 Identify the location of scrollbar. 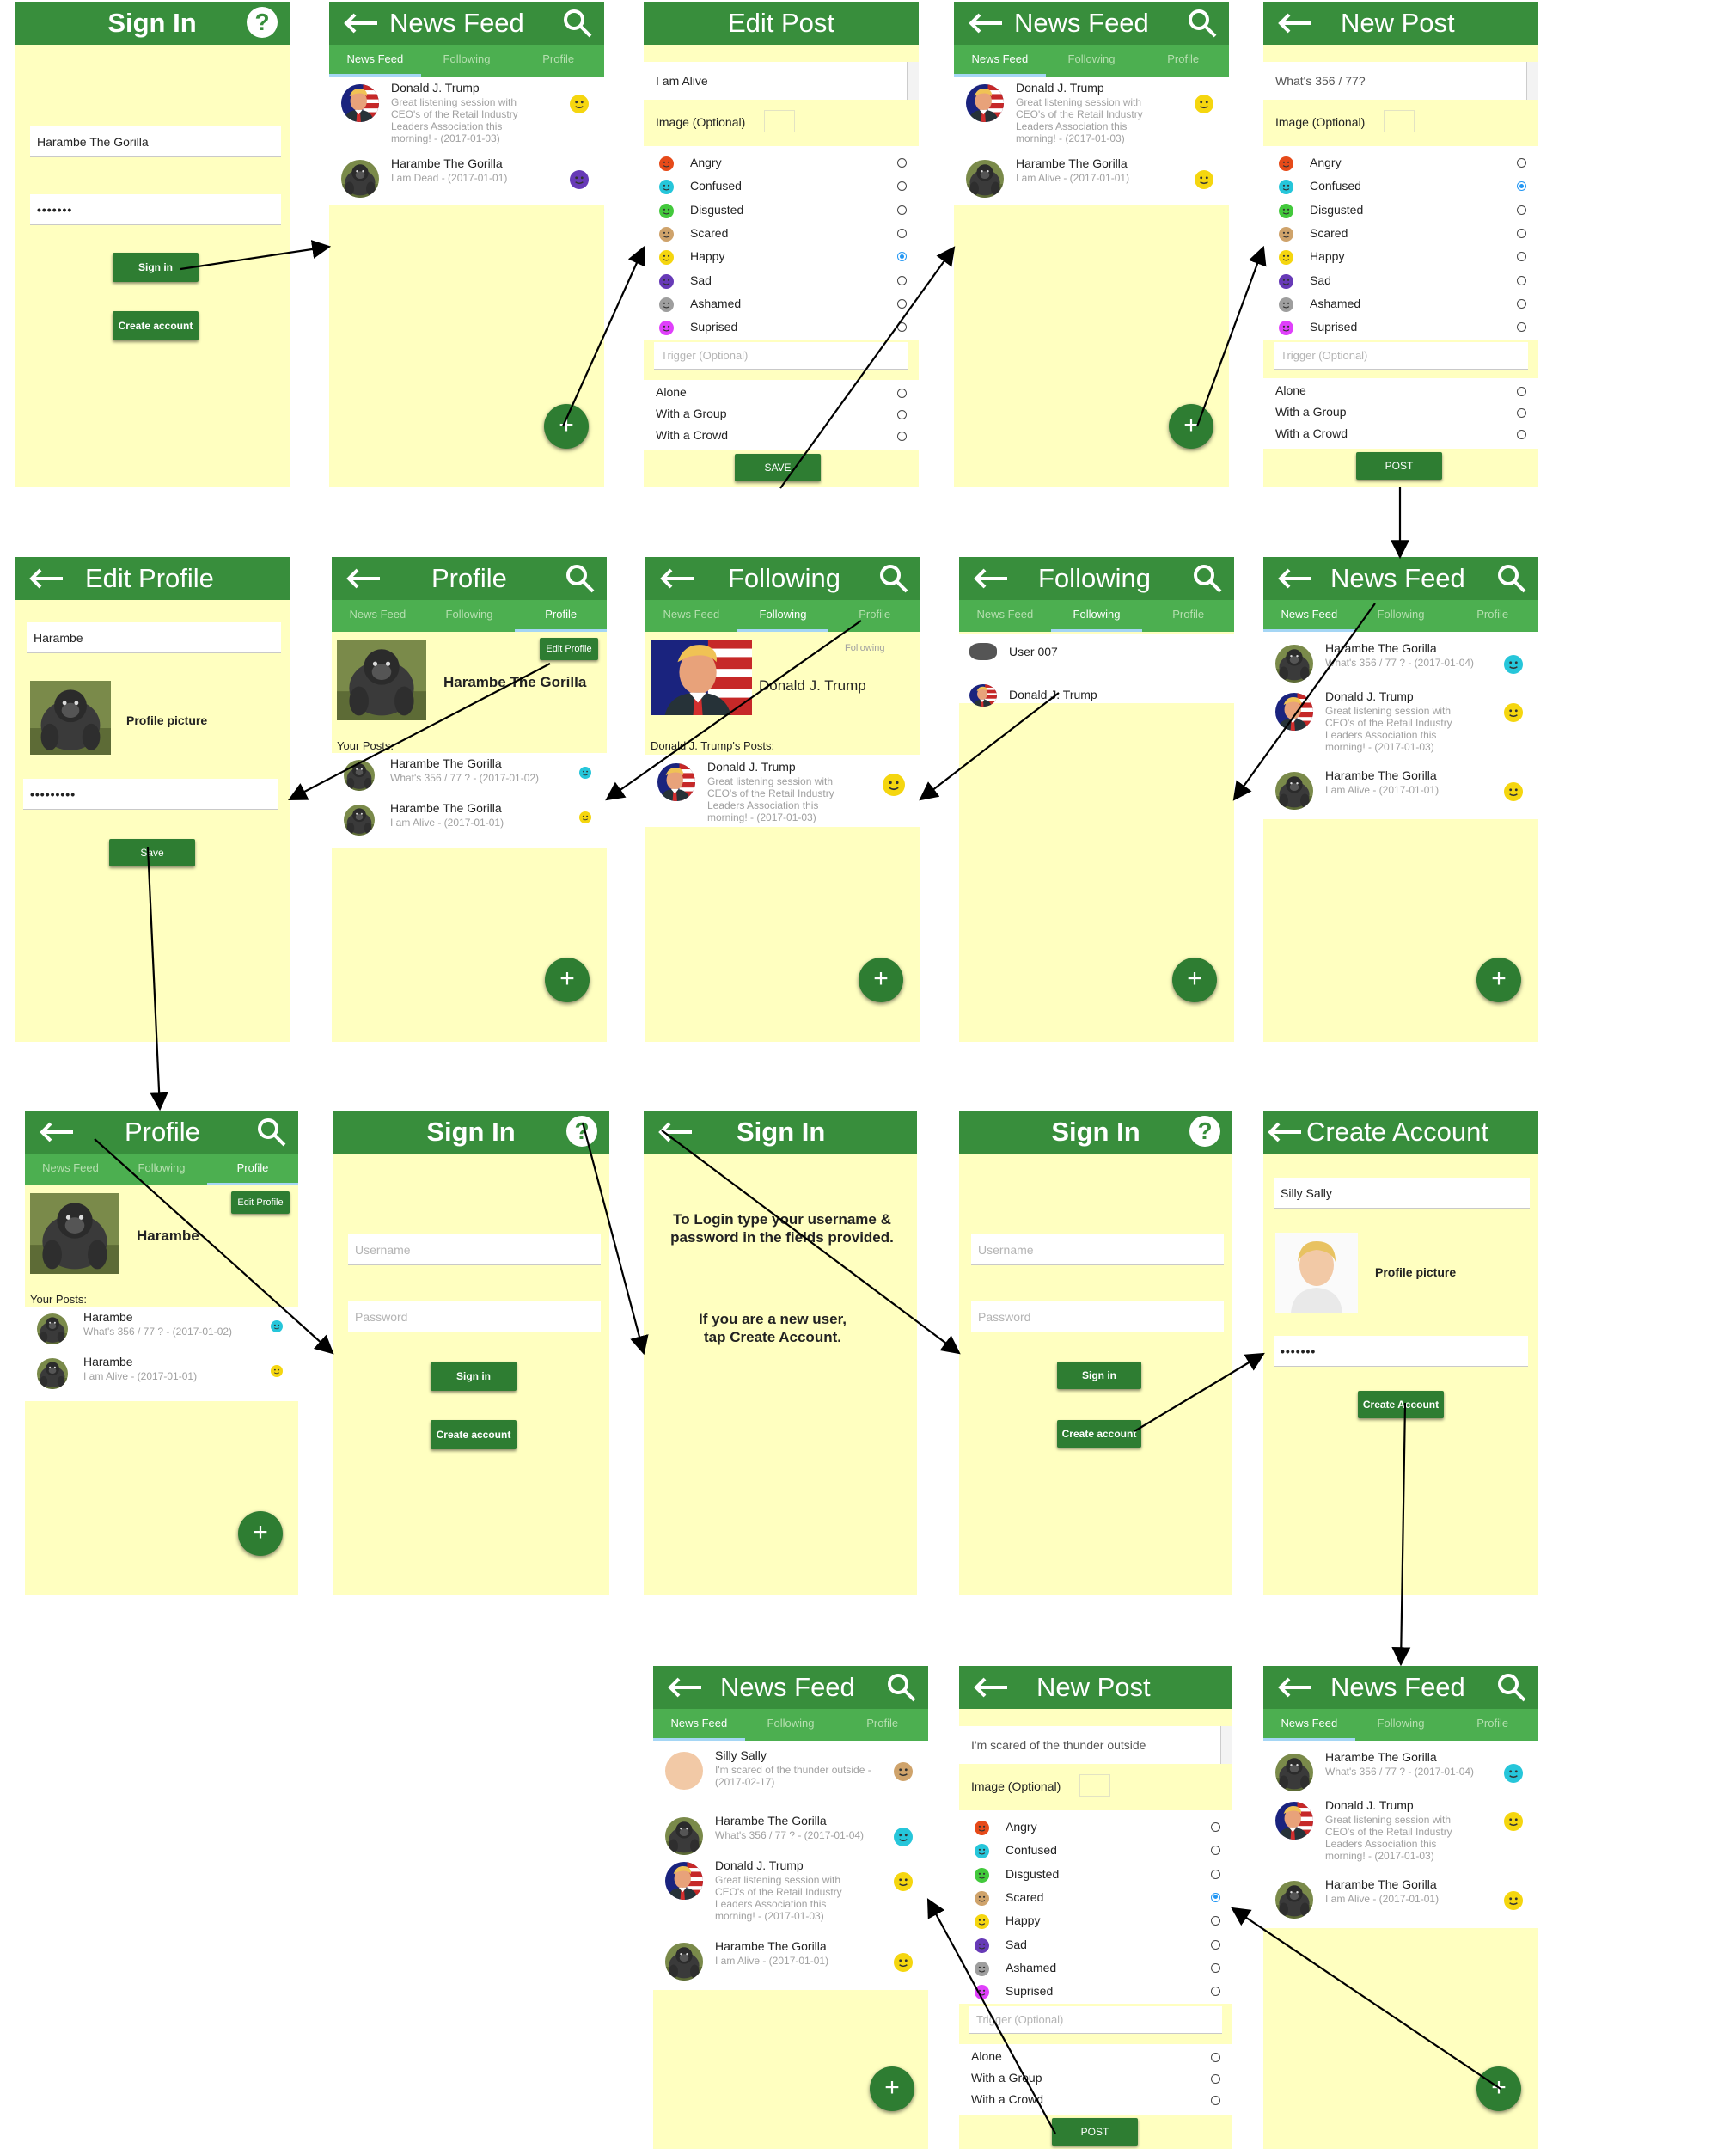
(1226, 1745).